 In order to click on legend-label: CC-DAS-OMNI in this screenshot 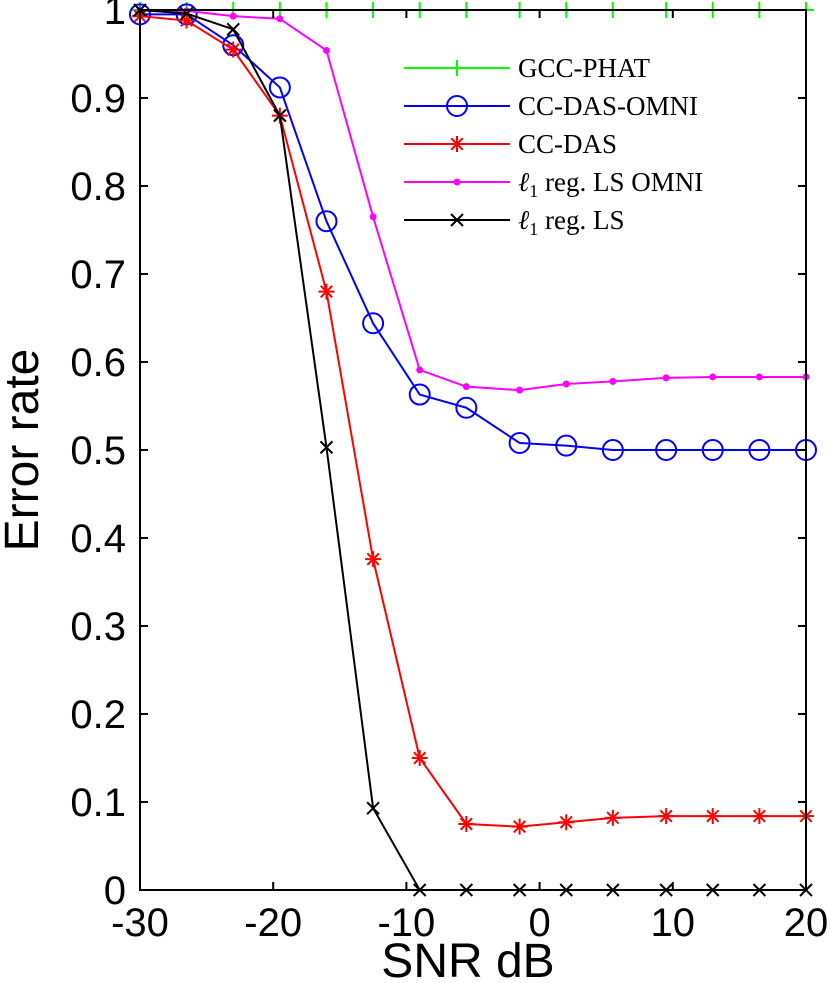, I will do `click(608, 106)`.